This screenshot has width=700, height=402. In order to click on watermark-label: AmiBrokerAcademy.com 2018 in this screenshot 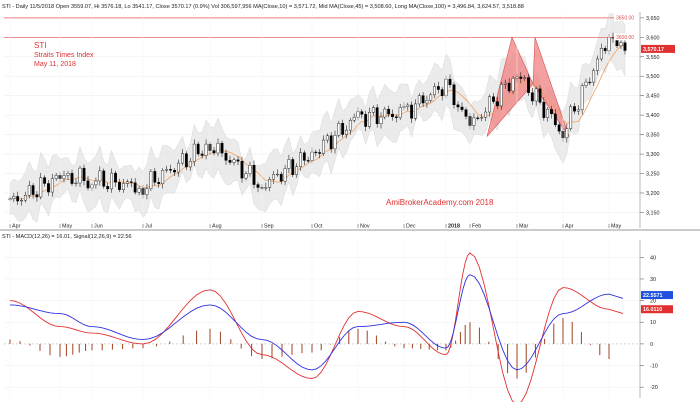, I will do `click(440, 202)`.